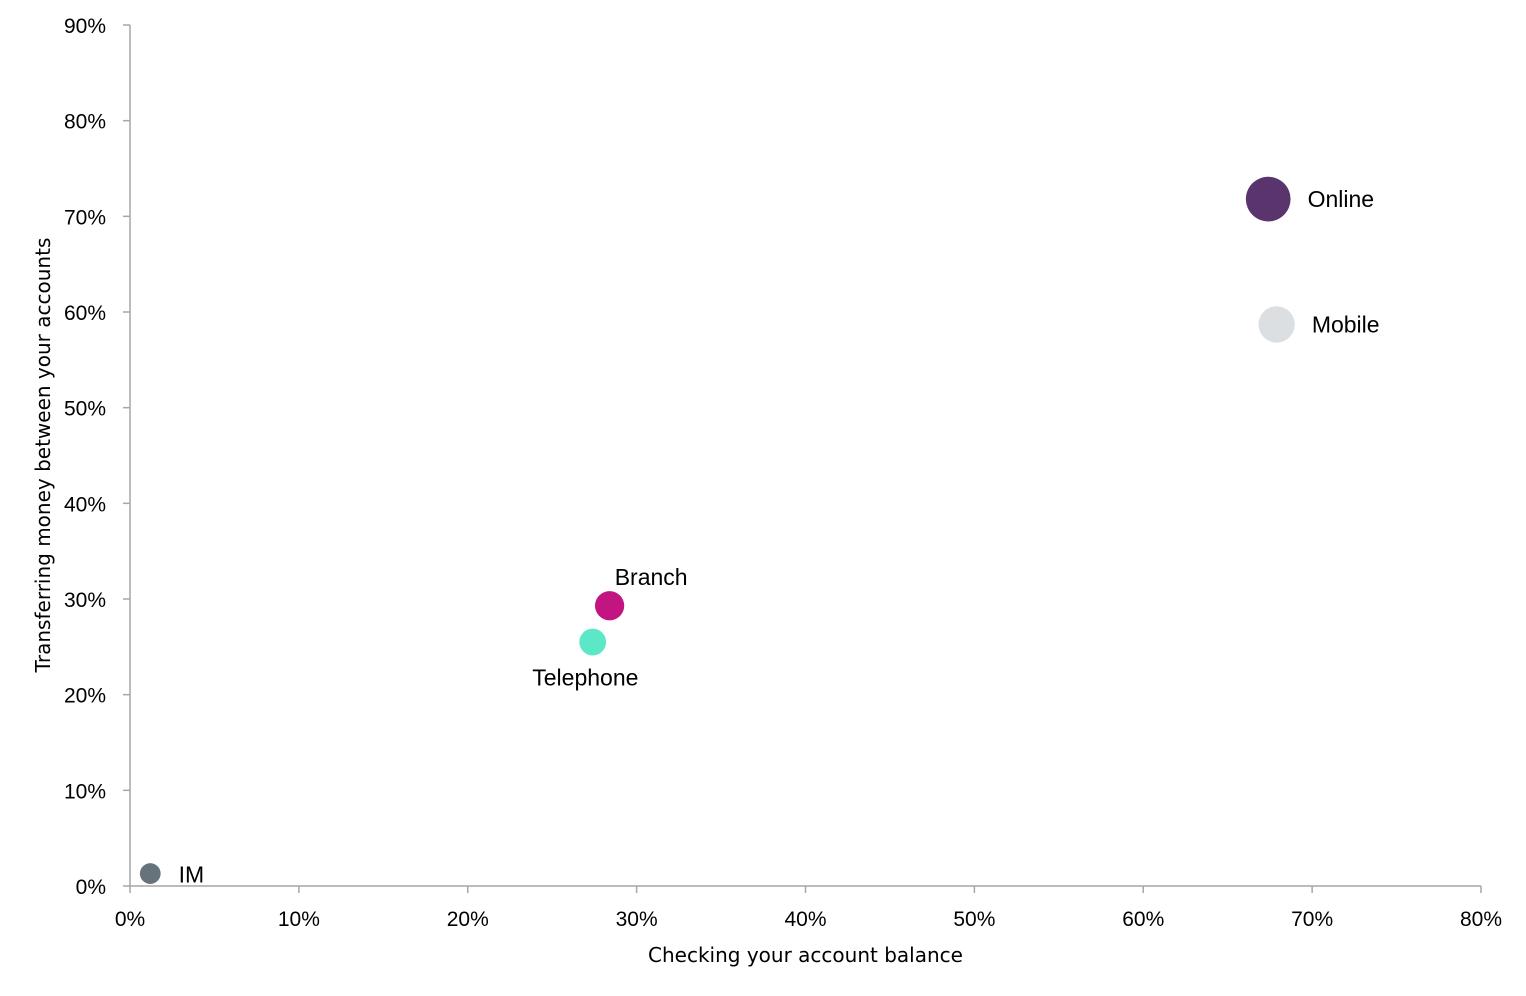  Describe the element at coordinates (85, 217) in the screenshot. I see `y-tick-label: 70%` at that location.